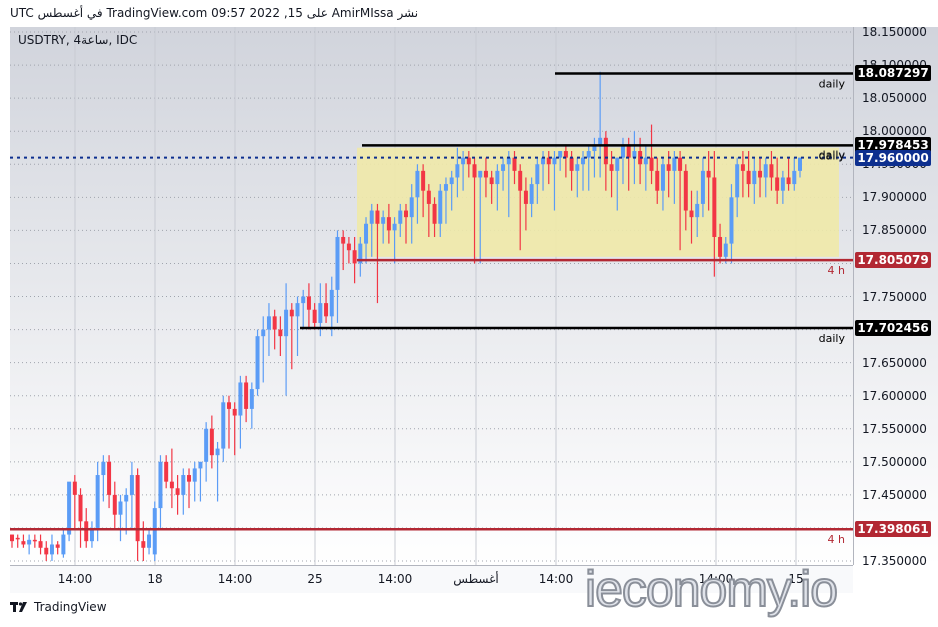 The width and height of the screenshot is (938, 627). Describe the element at coordinates (894, 230) in the screenshot. I see `price-tick: 17.850000` at that location.